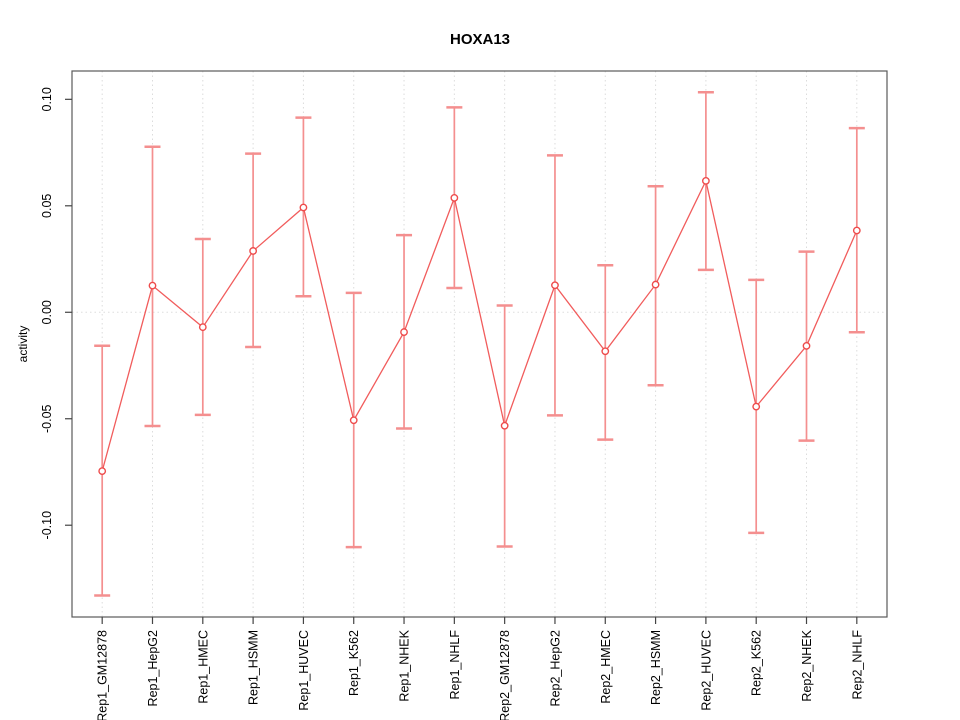  What do you see at coordinates (47, 525) in the screenshot?
I see `y-tick-label: -0.10` at bounding box center [47, 525].